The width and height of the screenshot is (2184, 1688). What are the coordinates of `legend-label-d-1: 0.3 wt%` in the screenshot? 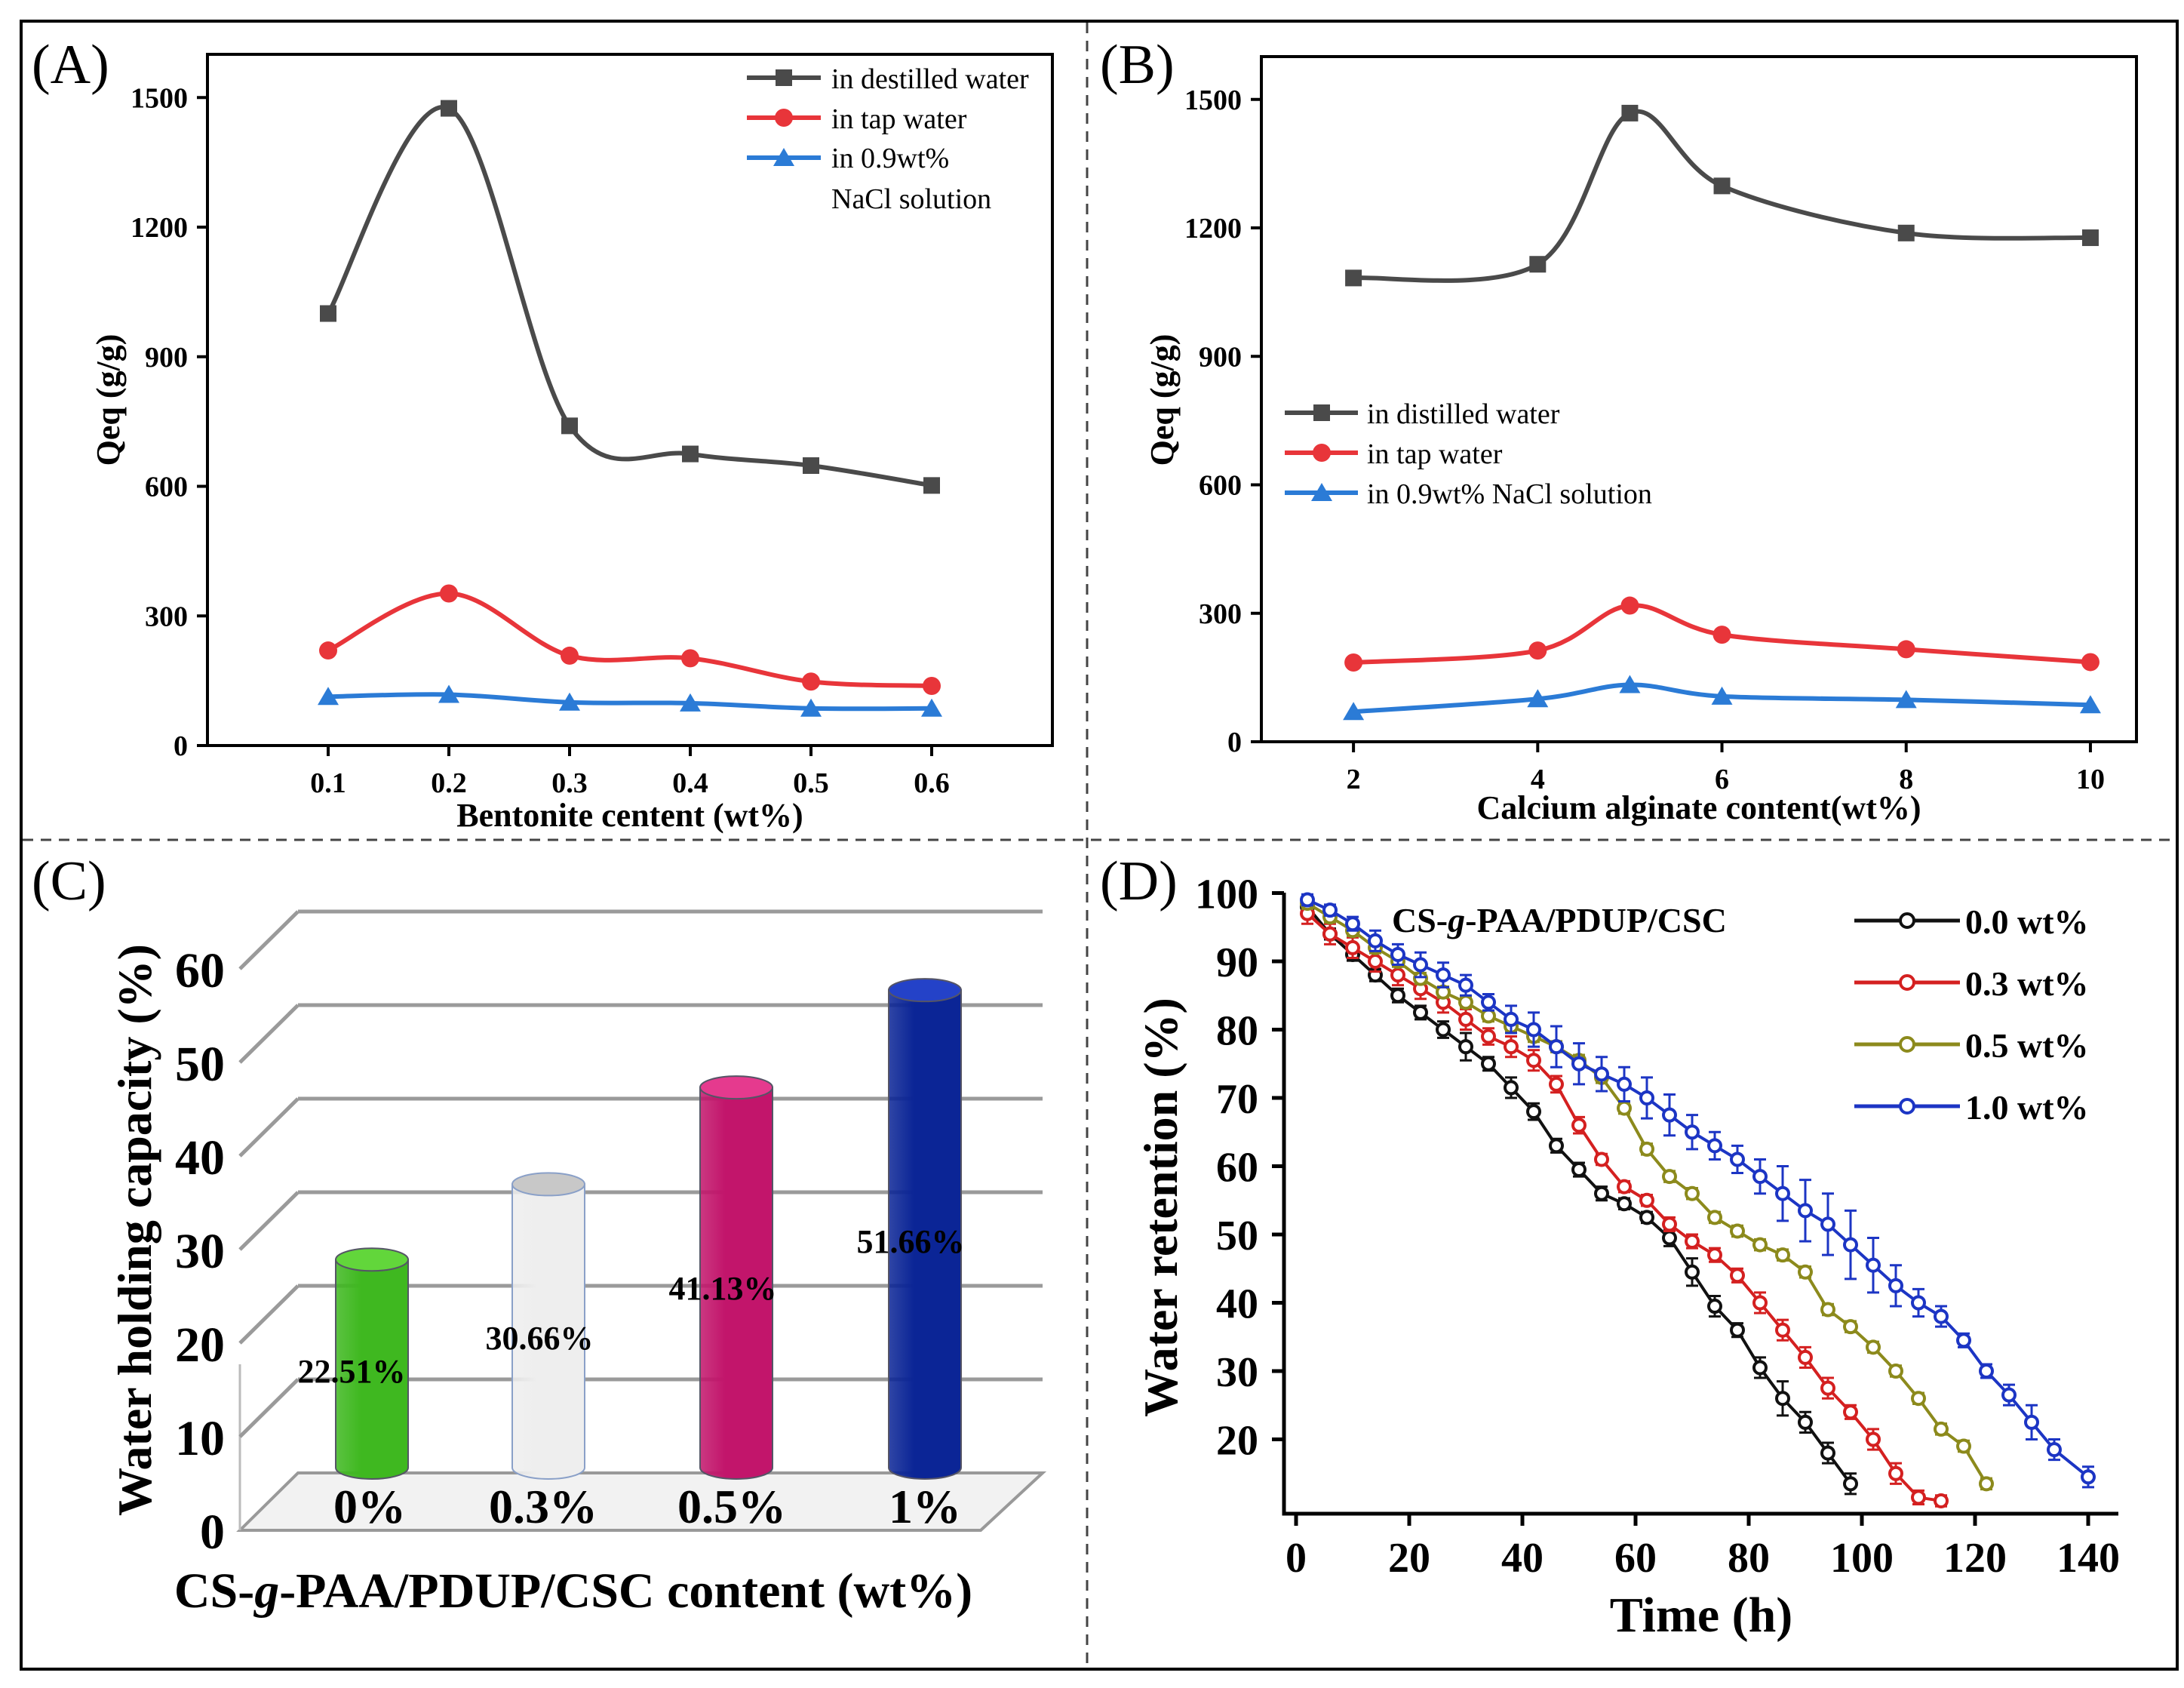 It's located at (2027, 983).